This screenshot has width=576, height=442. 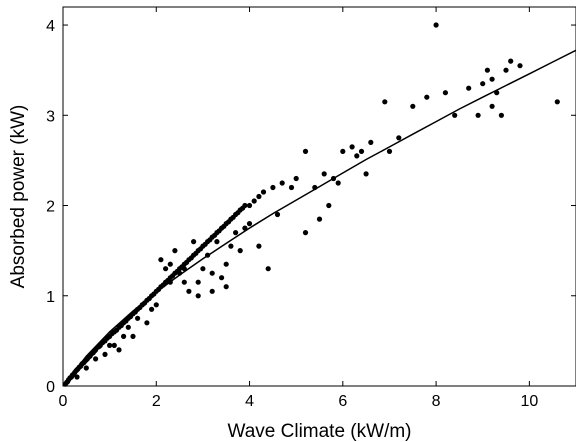 I want to click on x-tick-label: 10, so click(x=529, y=401).